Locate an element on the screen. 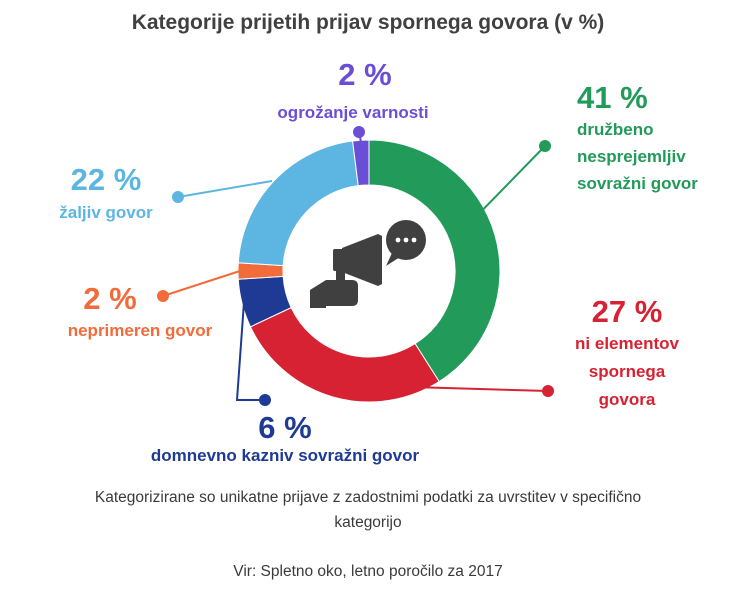 Image resolution: width=736 pixels, height=592 pixels. category-label-druzbeno-nesprejemljiv-sovrazni-govor: družbeno is located at coordinates (615, 129).